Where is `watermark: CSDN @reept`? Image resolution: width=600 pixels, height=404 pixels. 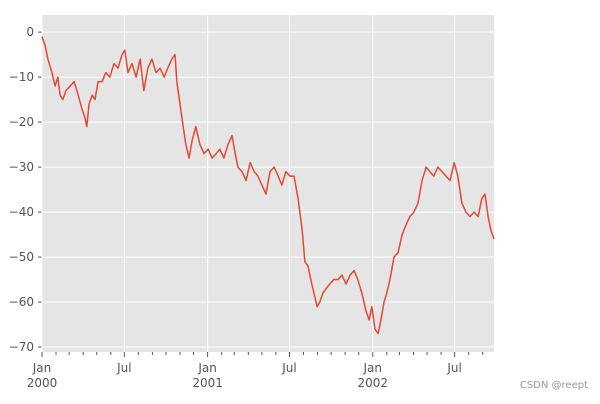
watermark: CSDN @reept is located at coordinates (554, 385).